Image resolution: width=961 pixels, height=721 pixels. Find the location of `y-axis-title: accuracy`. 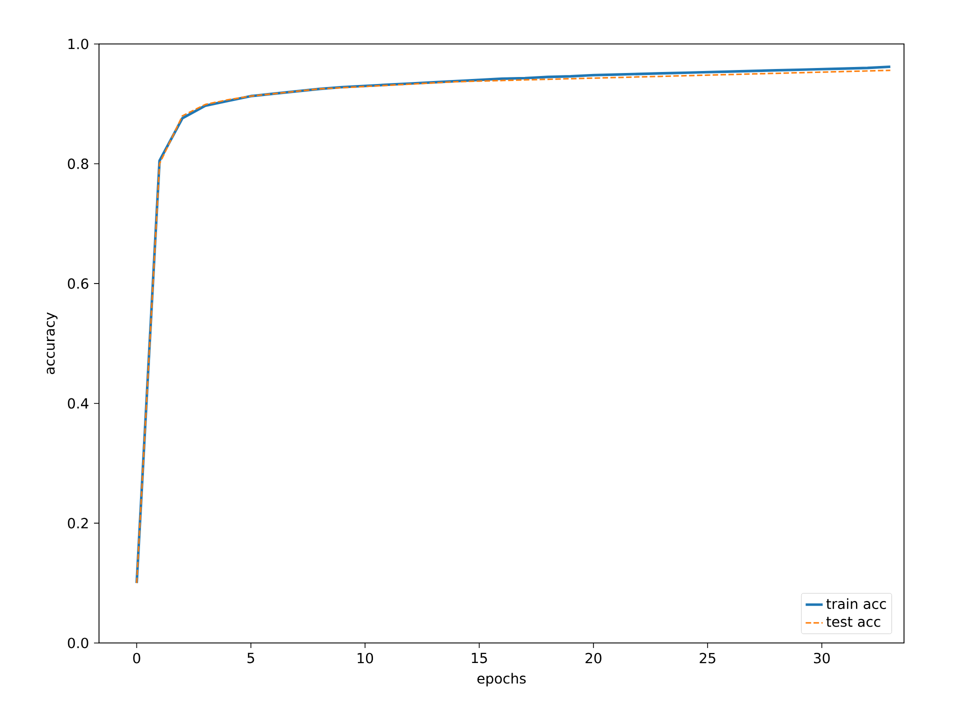

y-axis-title: accuracy is located at coordinates (52, 343).